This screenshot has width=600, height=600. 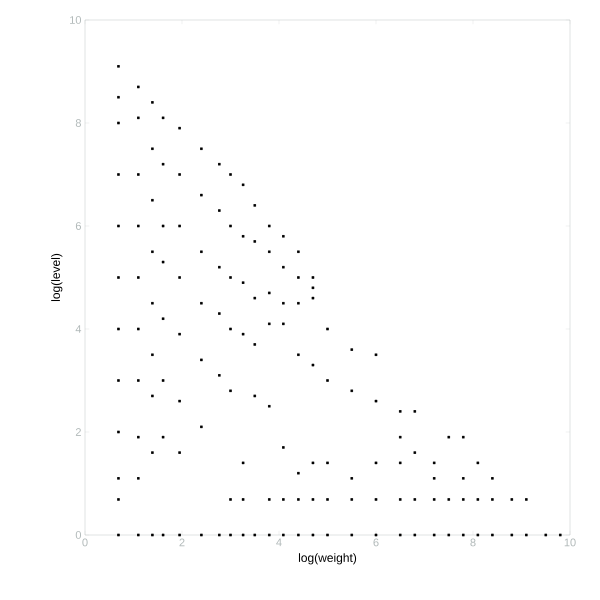 What do you see at coordinates (327, 558) in the screenshot?
I see `x-axis-title: log(weight)` at bounding box center [327, 558].